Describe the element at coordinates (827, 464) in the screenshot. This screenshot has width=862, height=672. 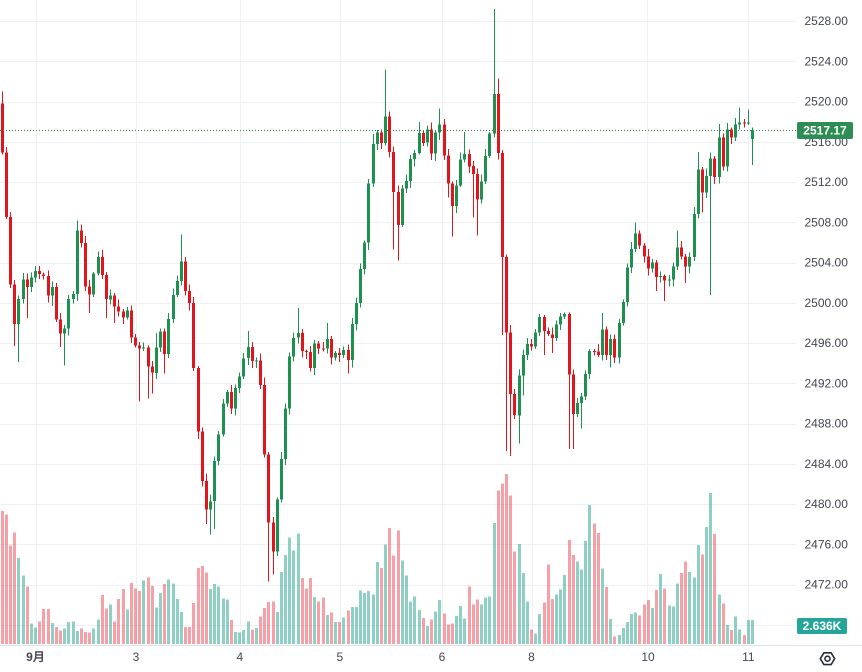
I see `svg-text: 2484.00` at that location.